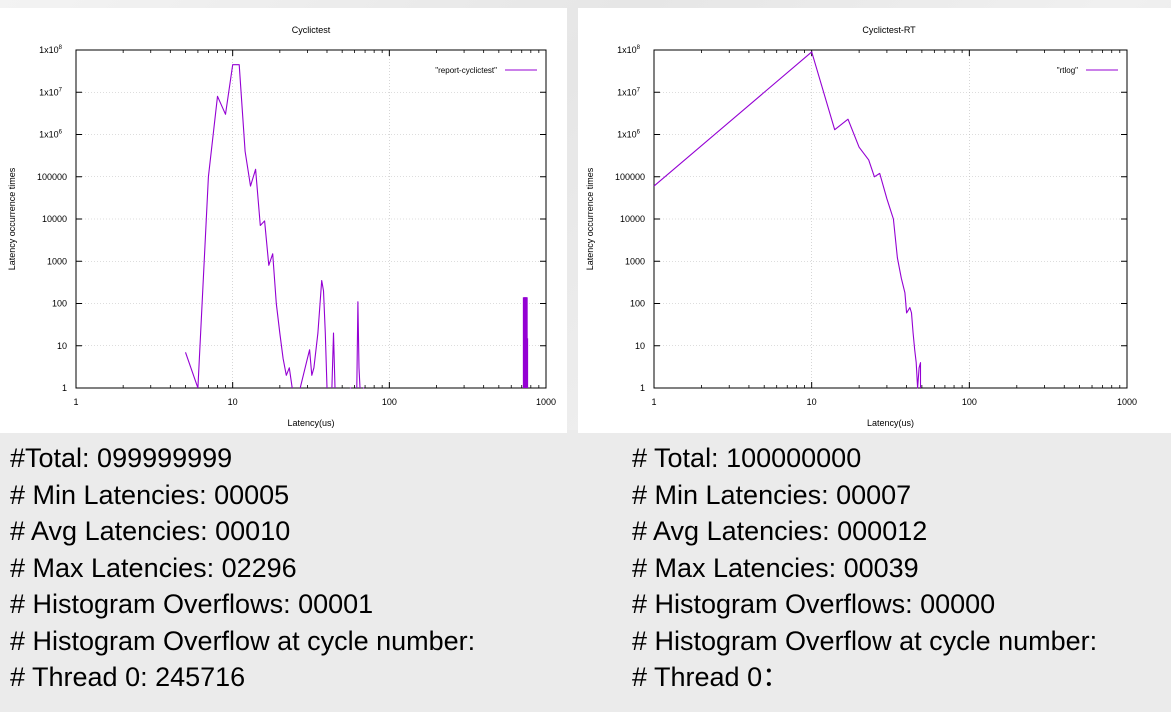  I want to click on stat-min-latencies: # Min Latencies: 00005, so click(150, 494).